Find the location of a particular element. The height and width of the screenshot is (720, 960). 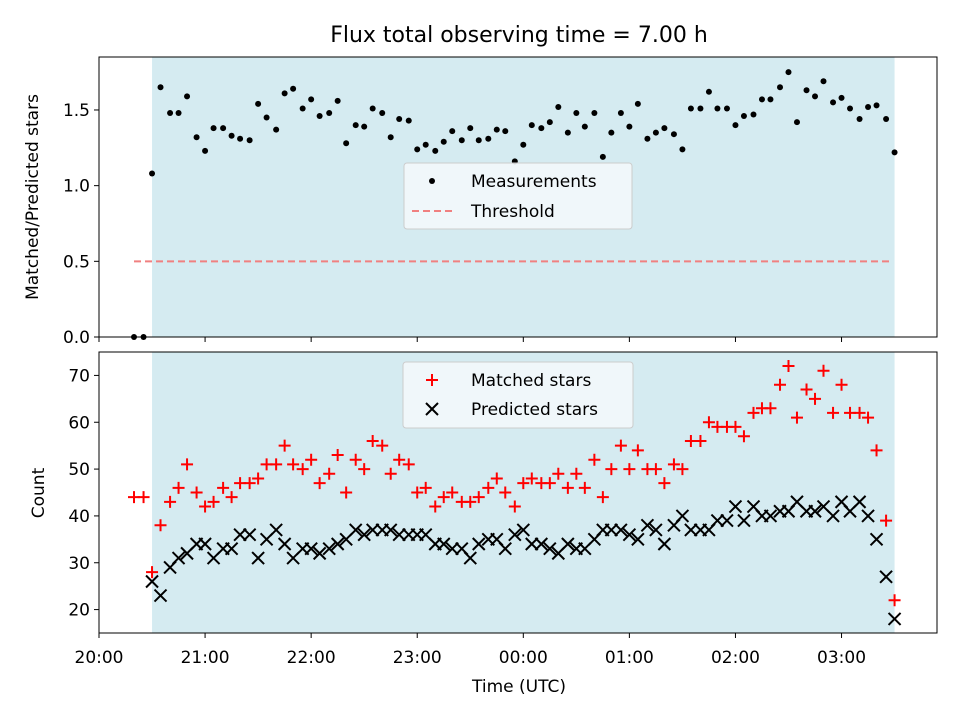

count-legend: Matched stars Predicted stars is located at coordinates (518, 395).